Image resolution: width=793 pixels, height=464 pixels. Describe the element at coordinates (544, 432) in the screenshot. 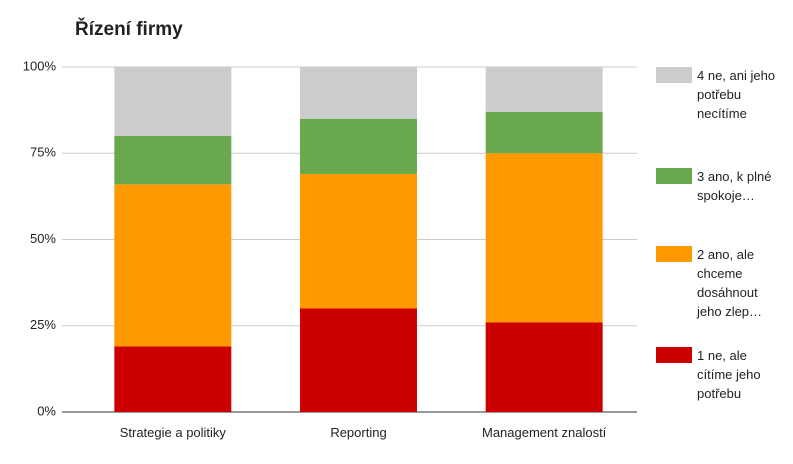

I see `x-tick-label: Management znalostí` at that location.